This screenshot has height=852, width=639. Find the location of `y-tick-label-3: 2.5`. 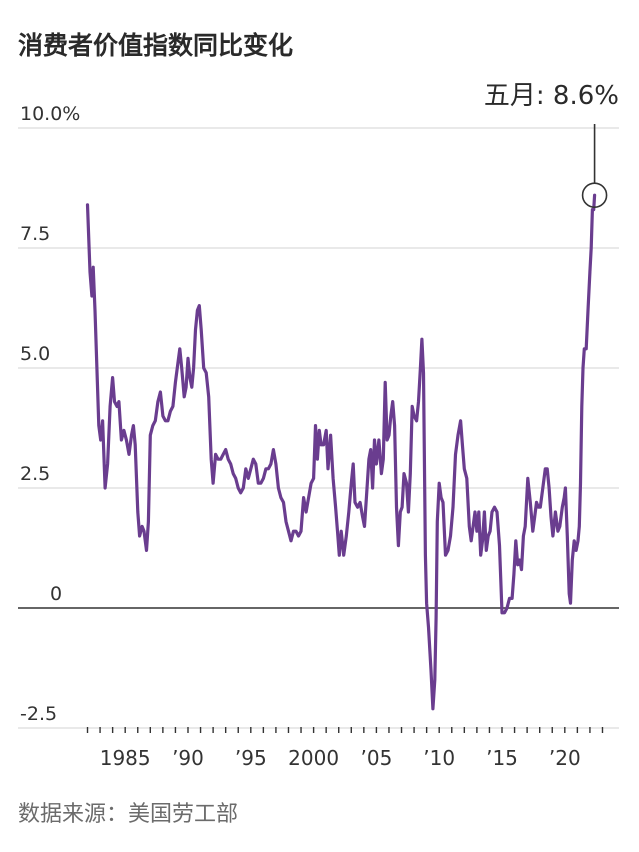

y-tick-label-3: 2.5 is located at coordinates (35, 474).